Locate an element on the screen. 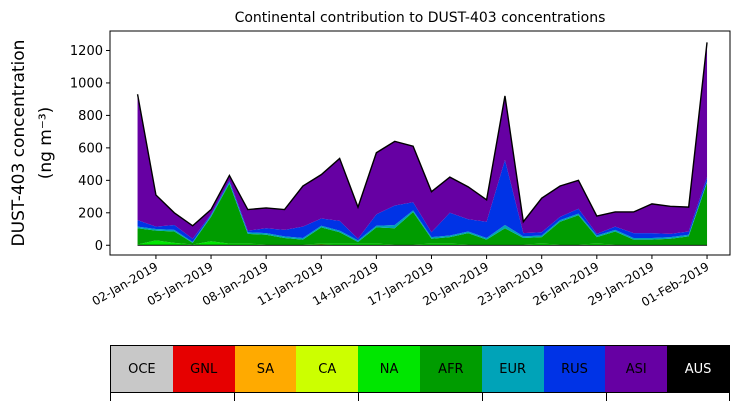 The width and height of the screenshot is (739, 402). y-tick-label: 1000 is located at coordinates (86, 83).